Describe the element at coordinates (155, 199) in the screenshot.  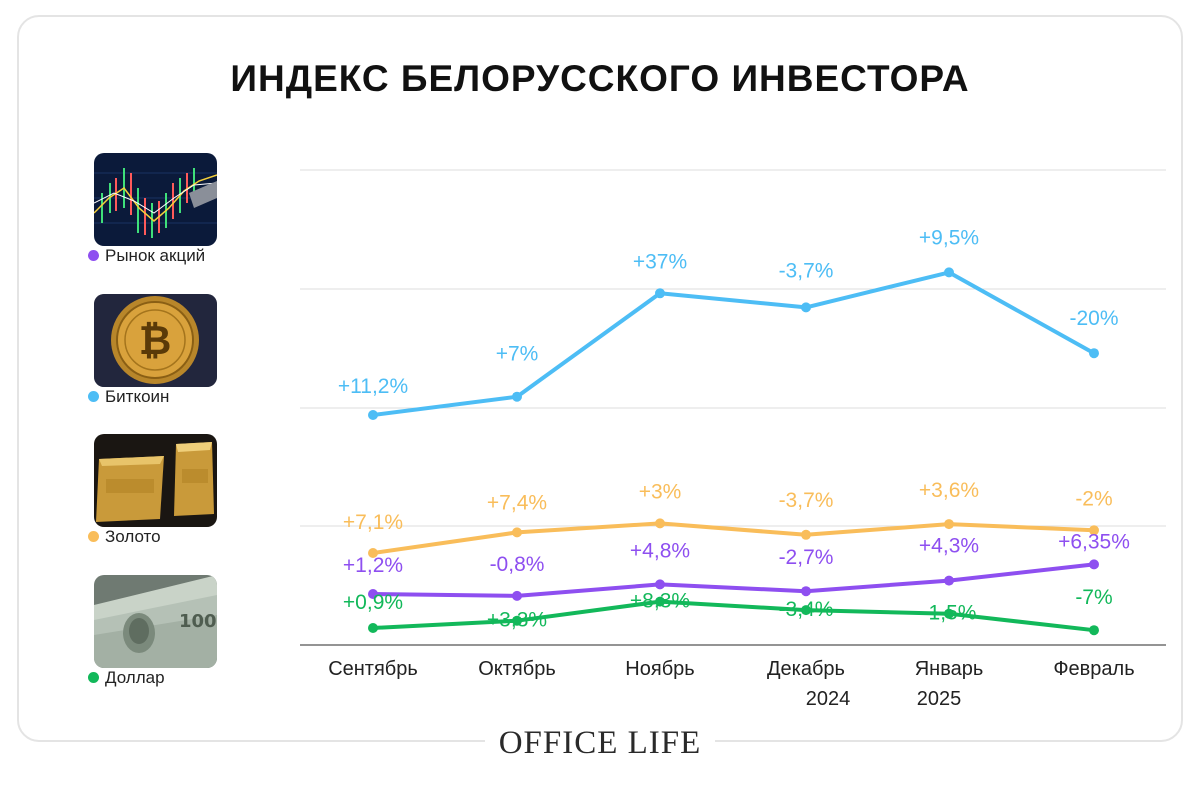
I see `stock-chart-image` at that location.